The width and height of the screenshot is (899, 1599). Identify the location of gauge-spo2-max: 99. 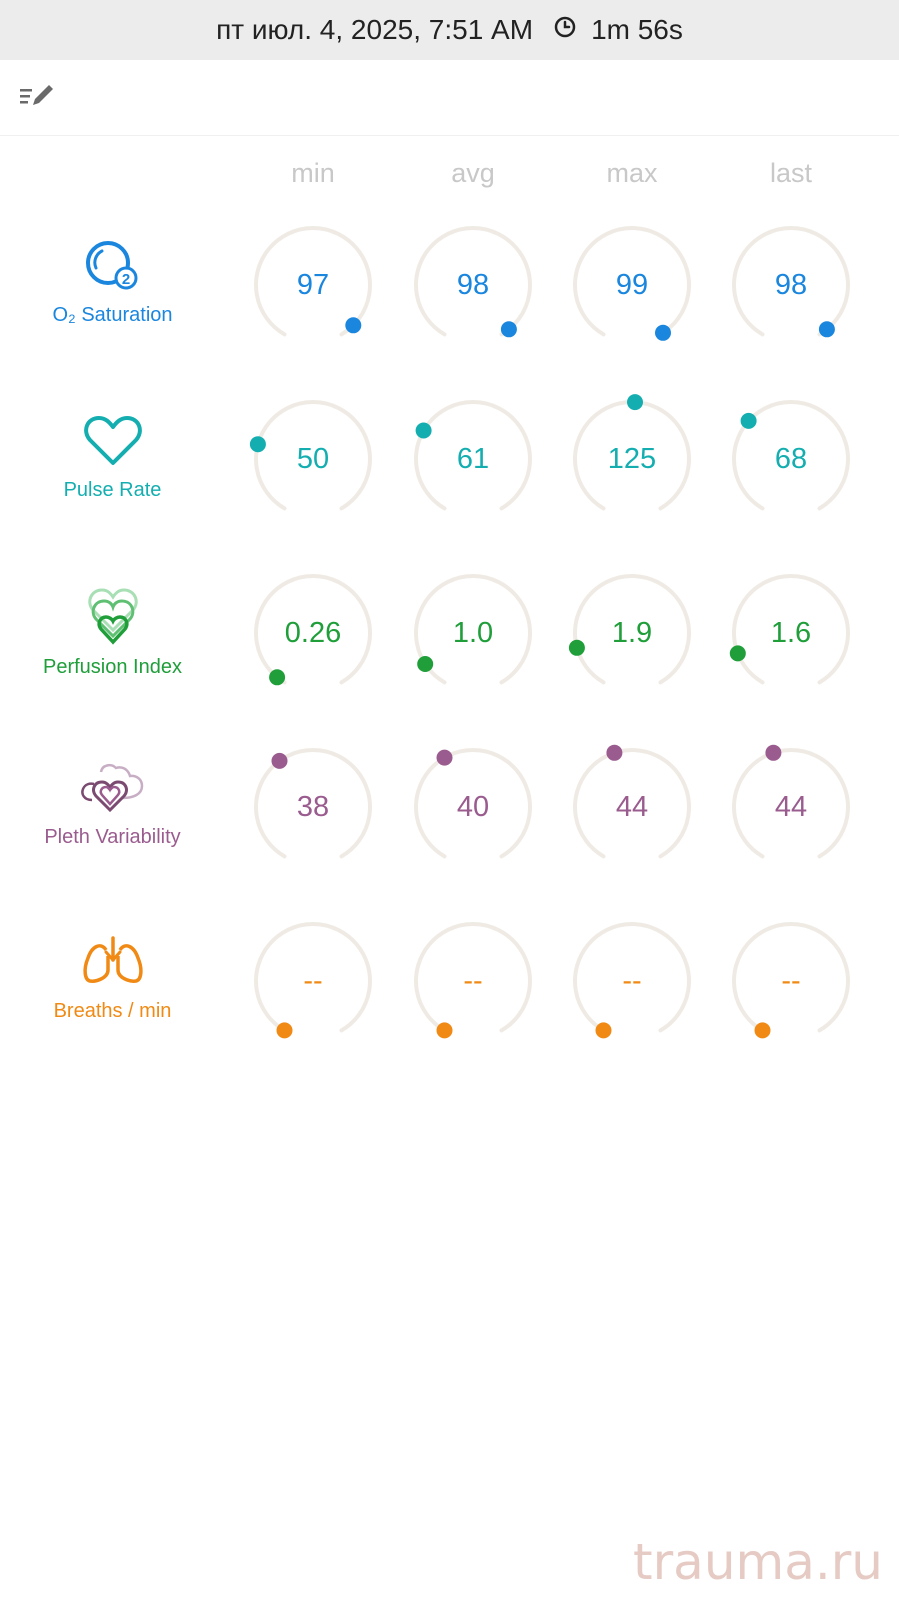
(632, 285).